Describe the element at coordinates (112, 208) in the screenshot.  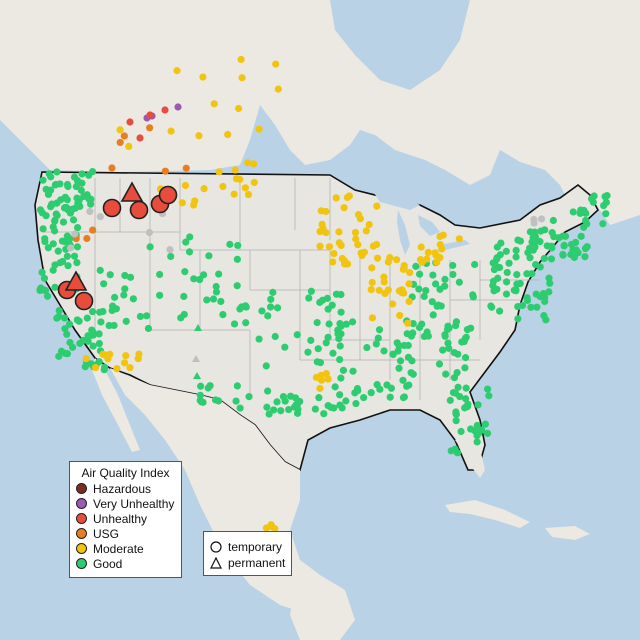
I see `large-station-marker` at that location.